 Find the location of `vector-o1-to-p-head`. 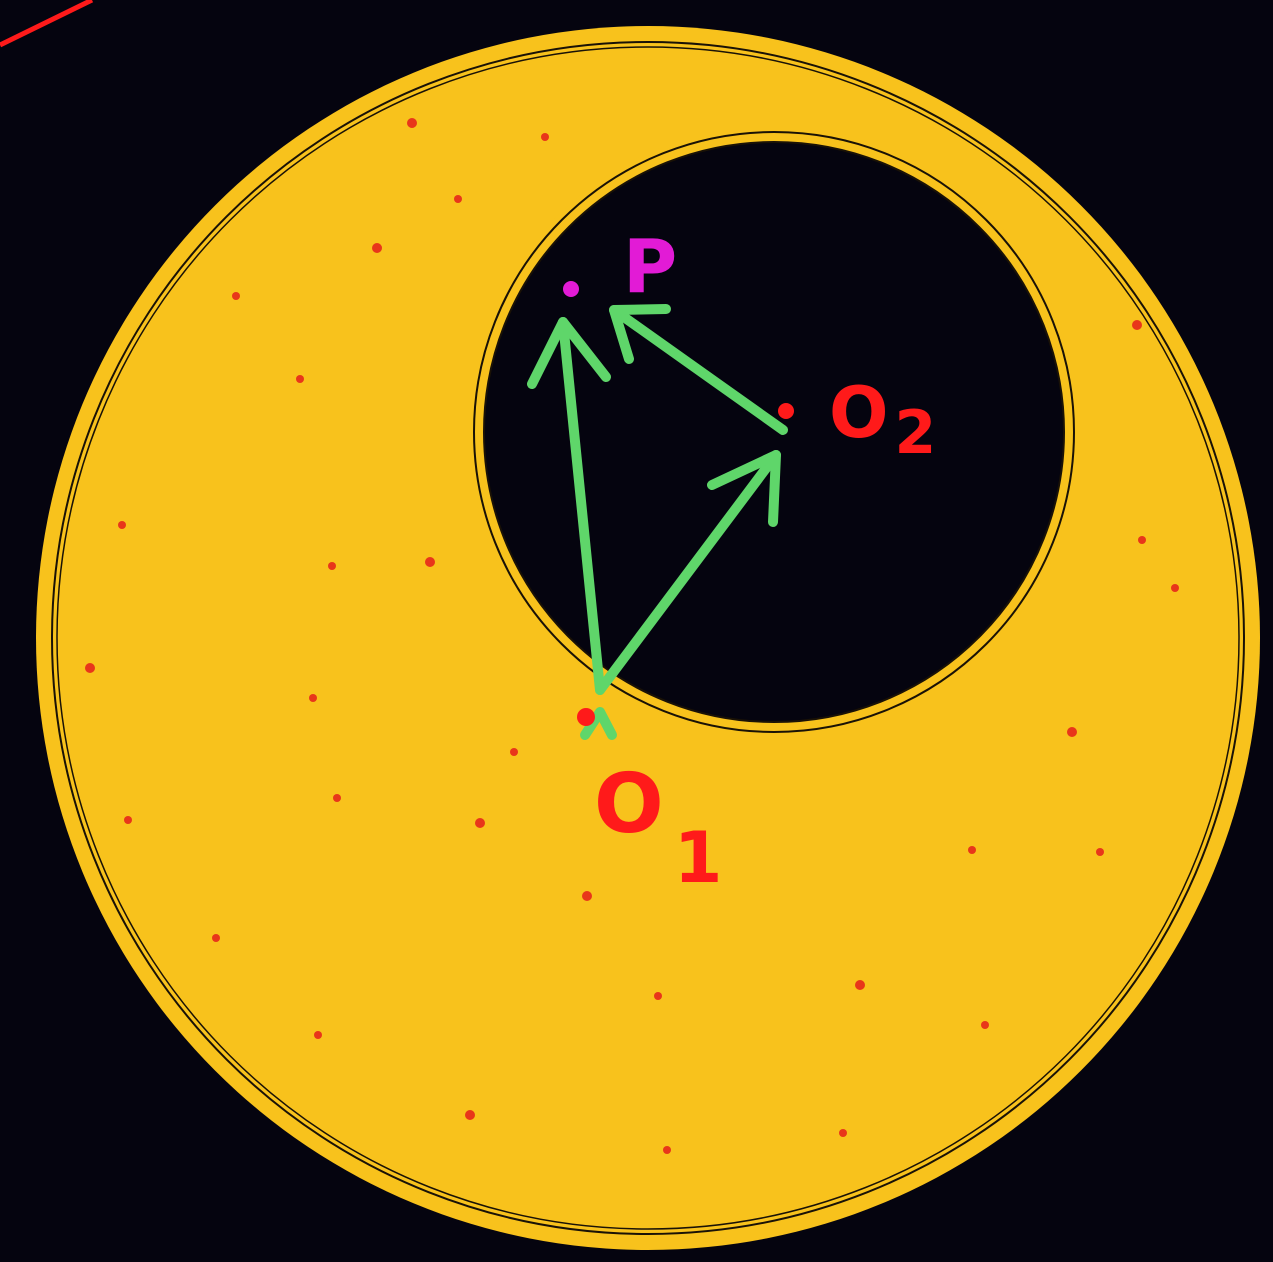

vector-o1-to-p-head is located at coordinates (569, 353).